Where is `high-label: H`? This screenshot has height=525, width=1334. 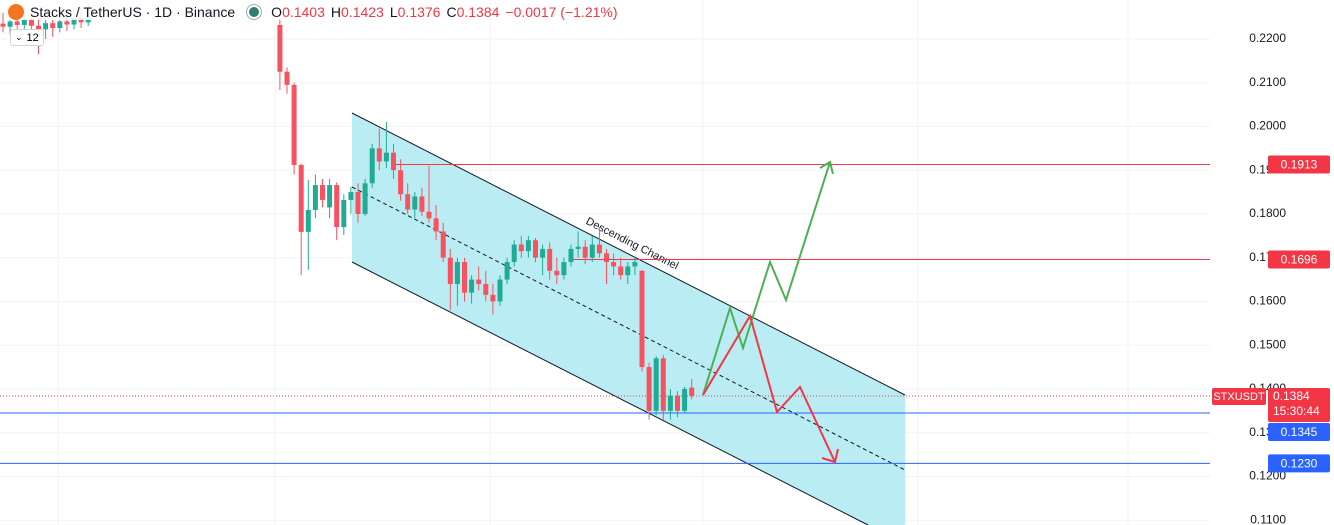 high-label: H is located at coordinates (336, 12).